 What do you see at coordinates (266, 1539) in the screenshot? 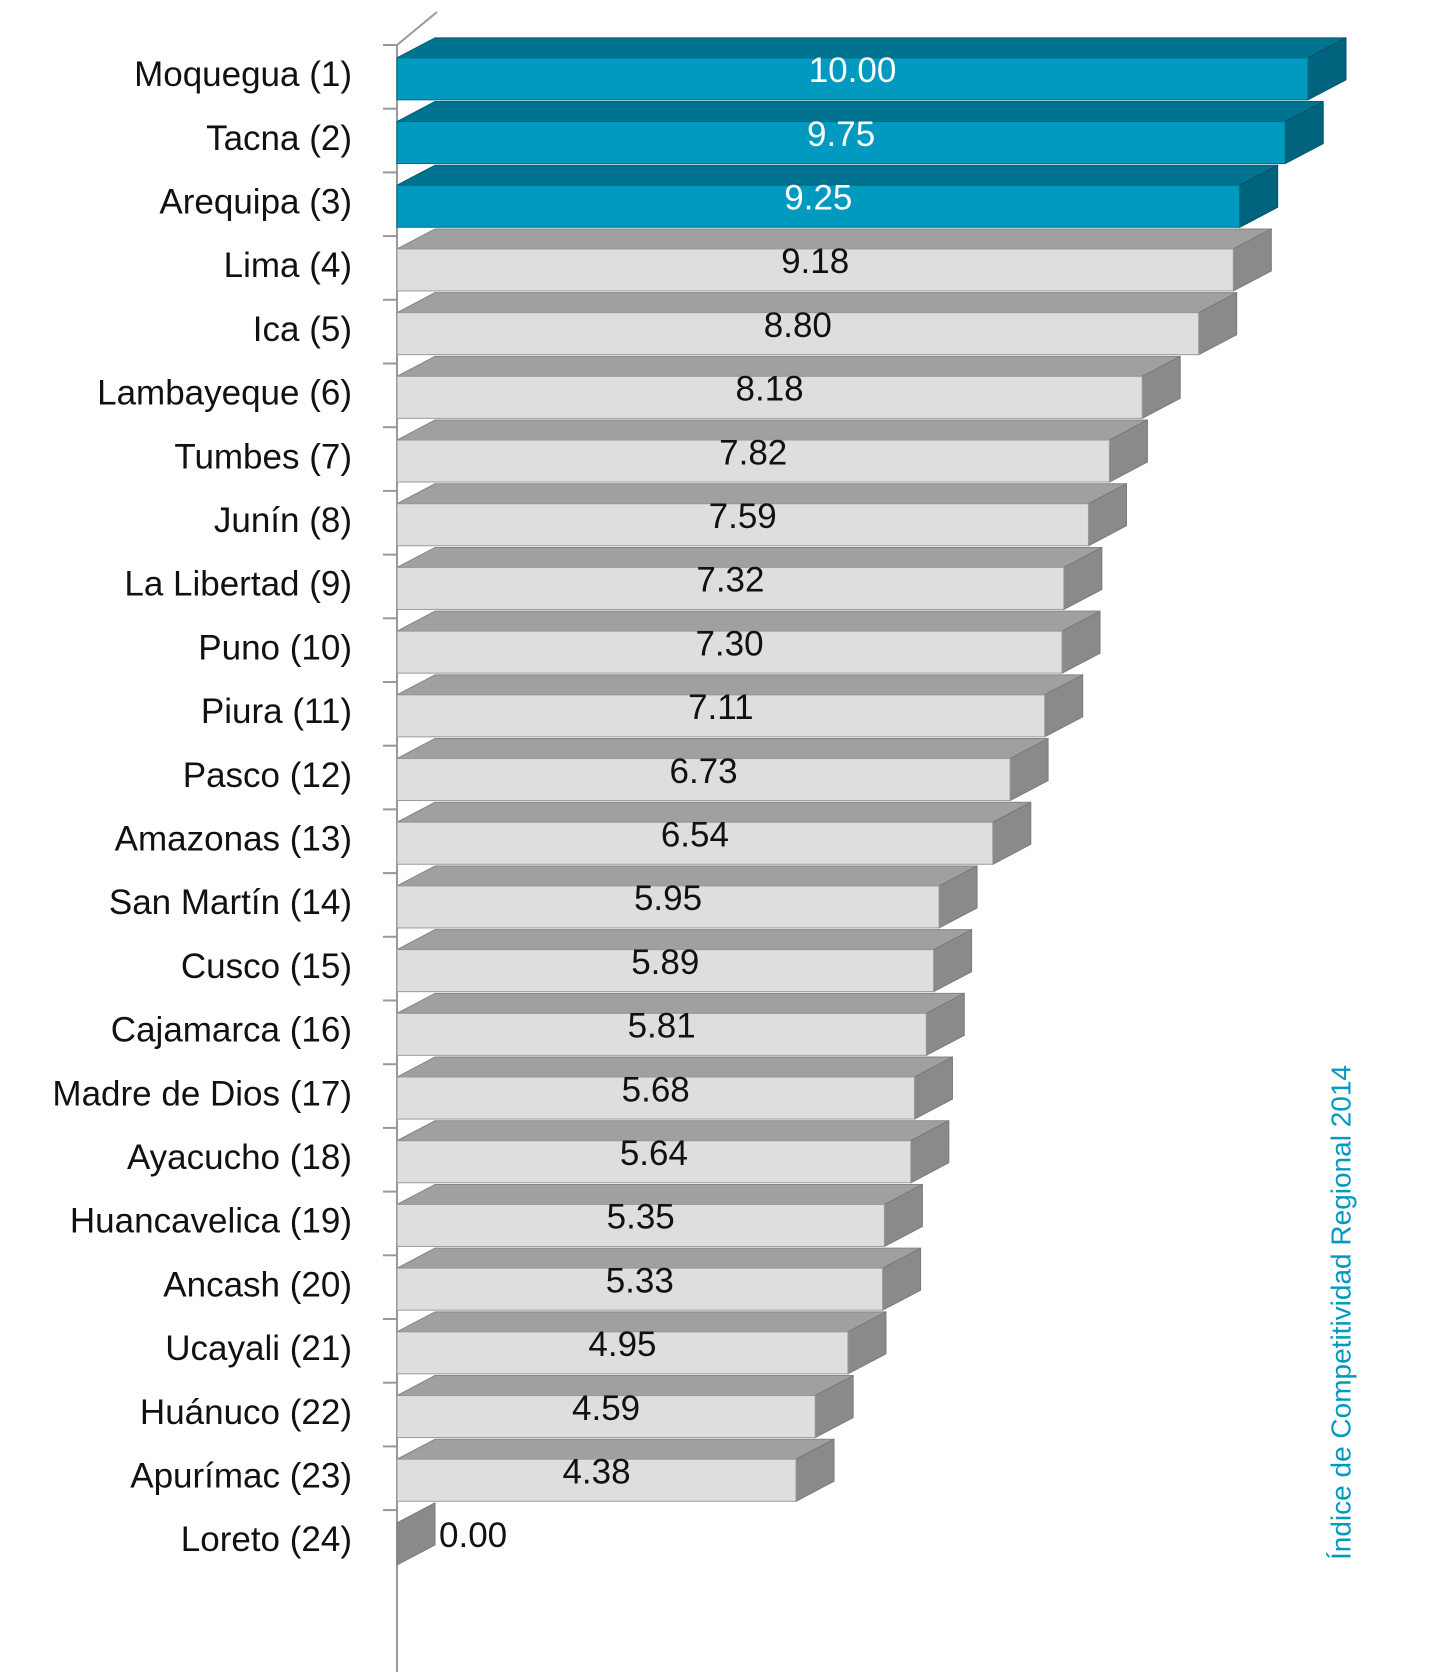
I see `category-label: Loreto (24)` at bounding box center [266, 1539].